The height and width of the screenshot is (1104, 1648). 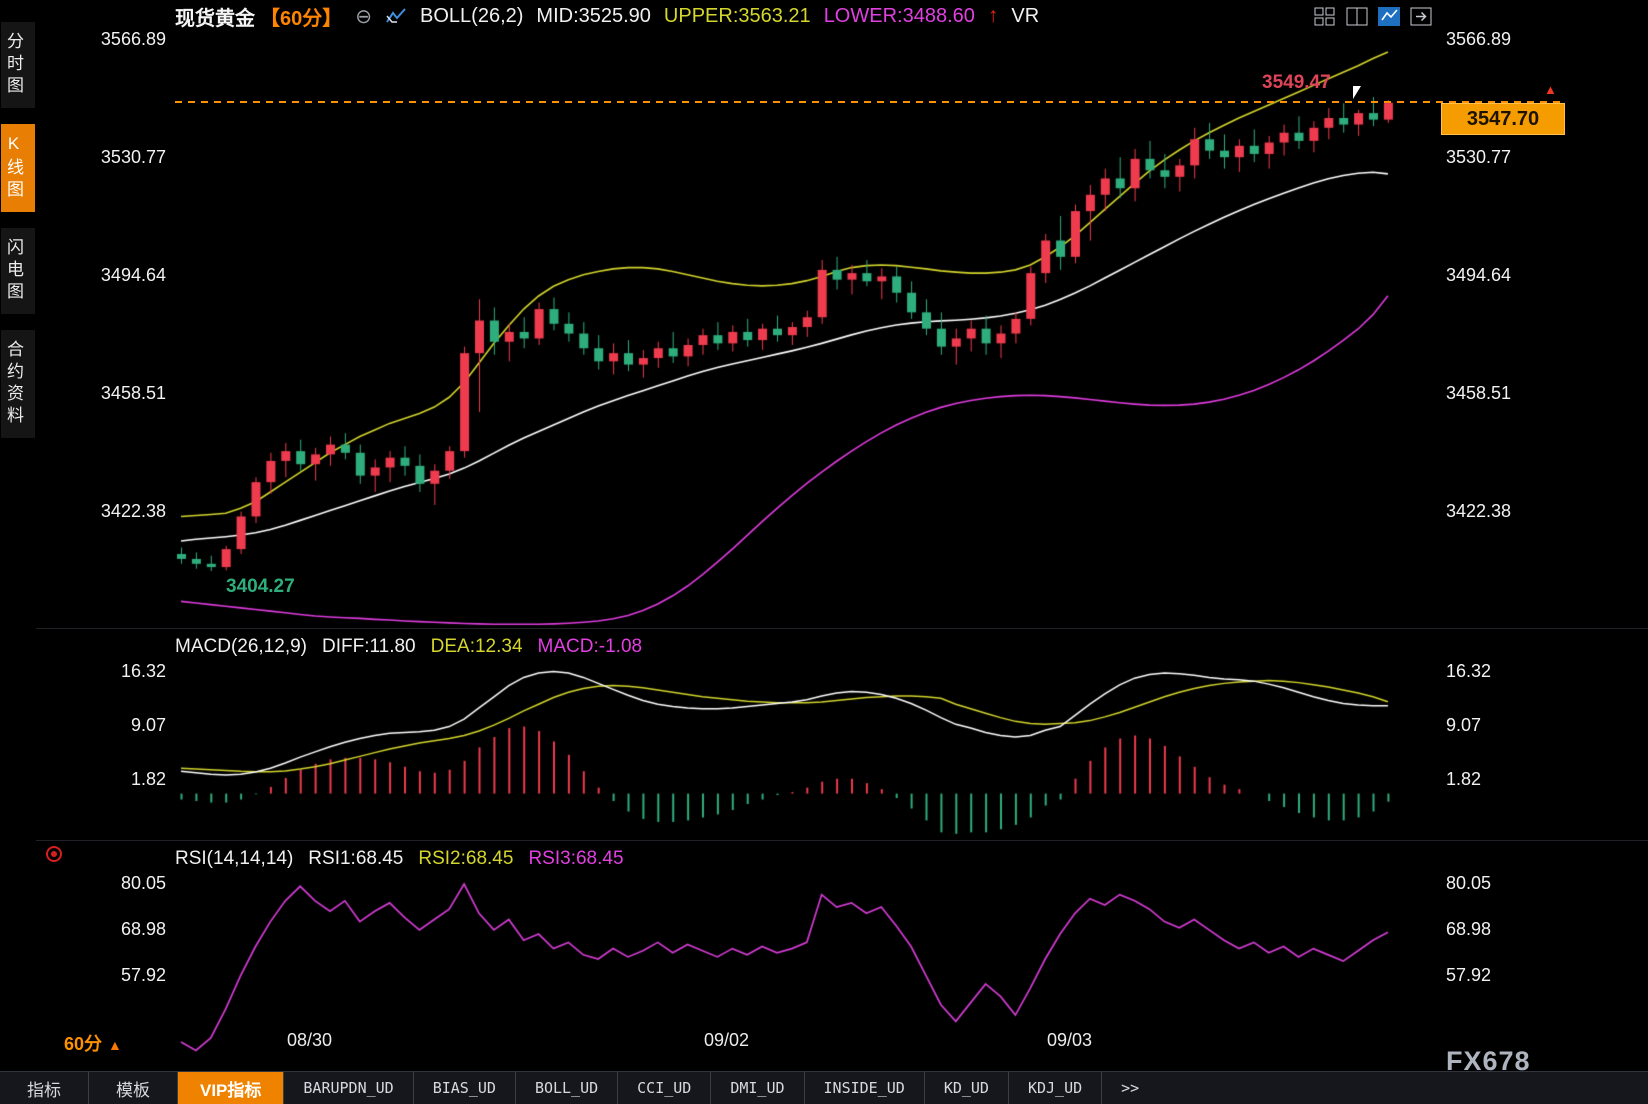 I want to click on tab-barupdn-ud: BARUPDN_UD, so click(x=349, y=1088).